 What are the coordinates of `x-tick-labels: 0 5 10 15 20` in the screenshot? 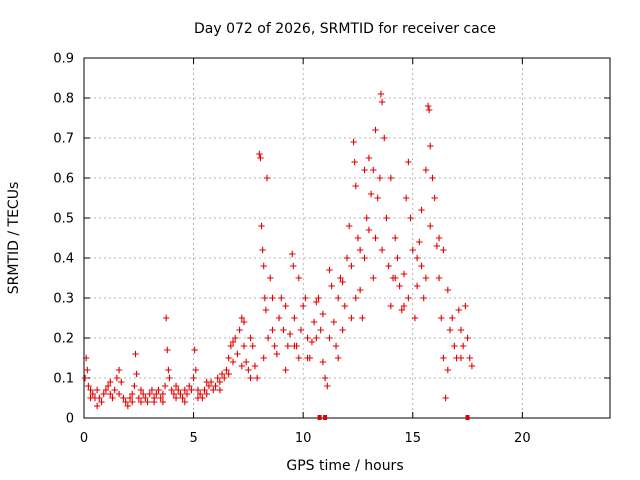 It's located at (305, 438).